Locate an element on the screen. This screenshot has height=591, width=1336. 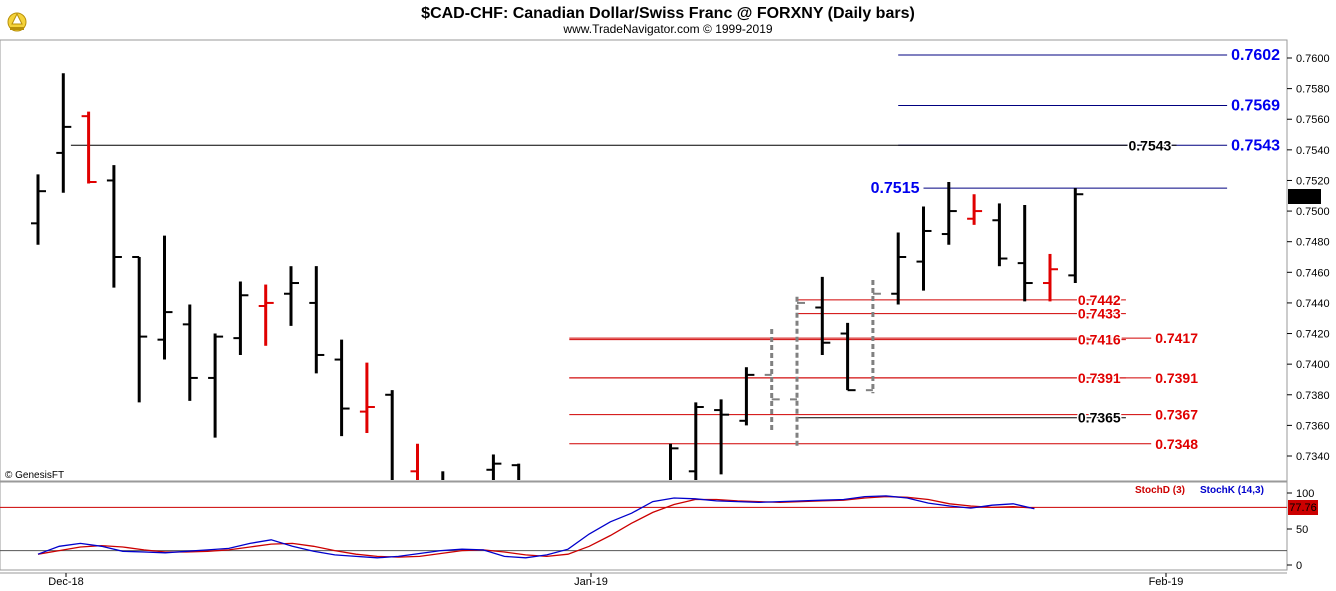
price-tick-label: 0.7380 is located at coordinates (1313, 396).